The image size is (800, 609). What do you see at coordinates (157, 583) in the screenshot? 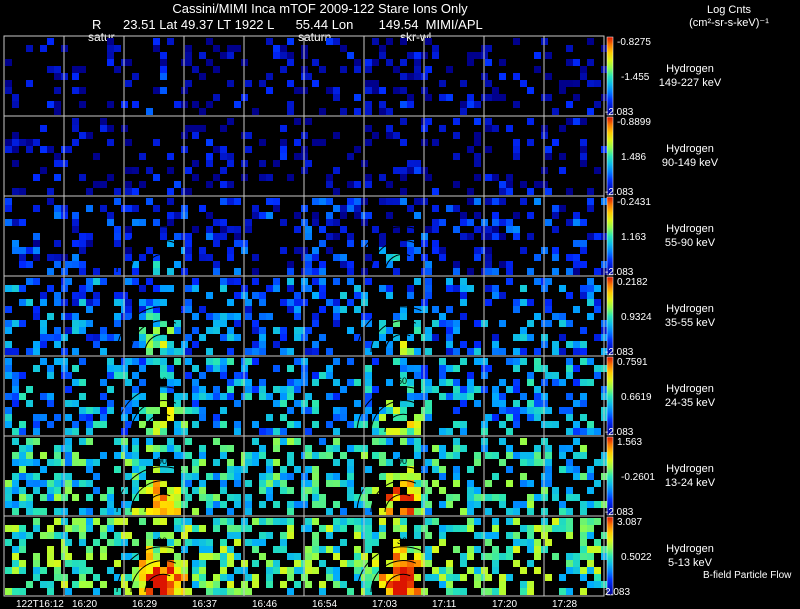
I see `contour-line` at bounding box center [157, 583].